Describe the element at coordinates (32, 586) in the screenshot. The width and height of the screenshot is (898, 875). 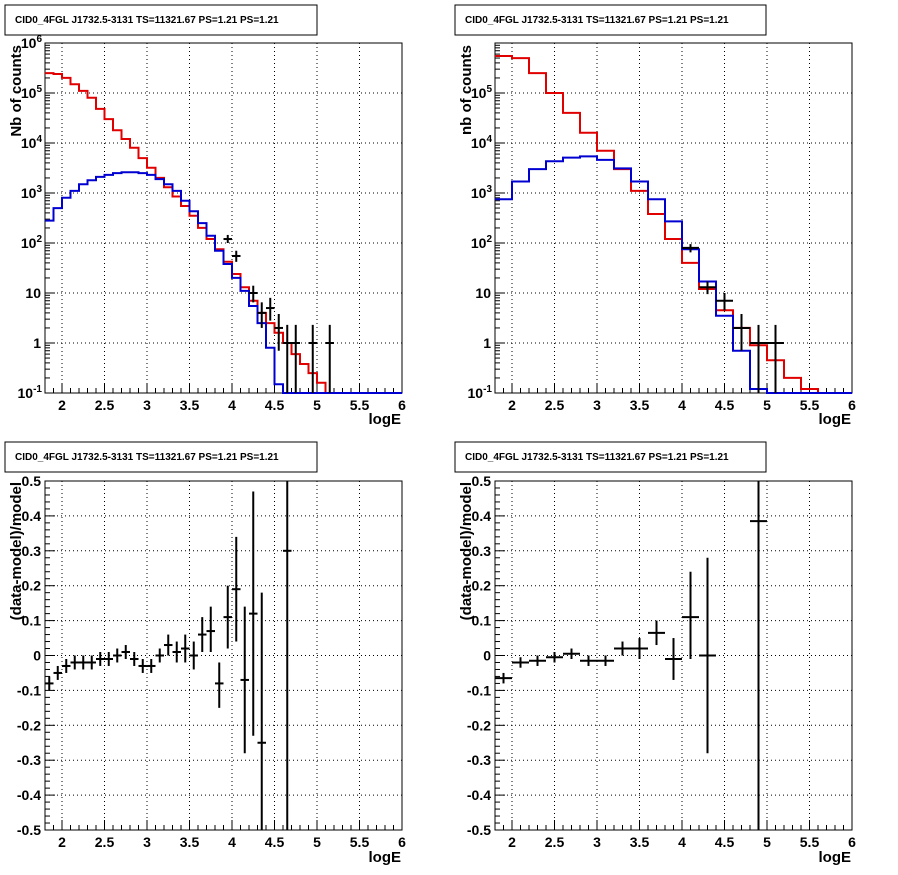
I see `y-tick-label: 0.2` at that location.